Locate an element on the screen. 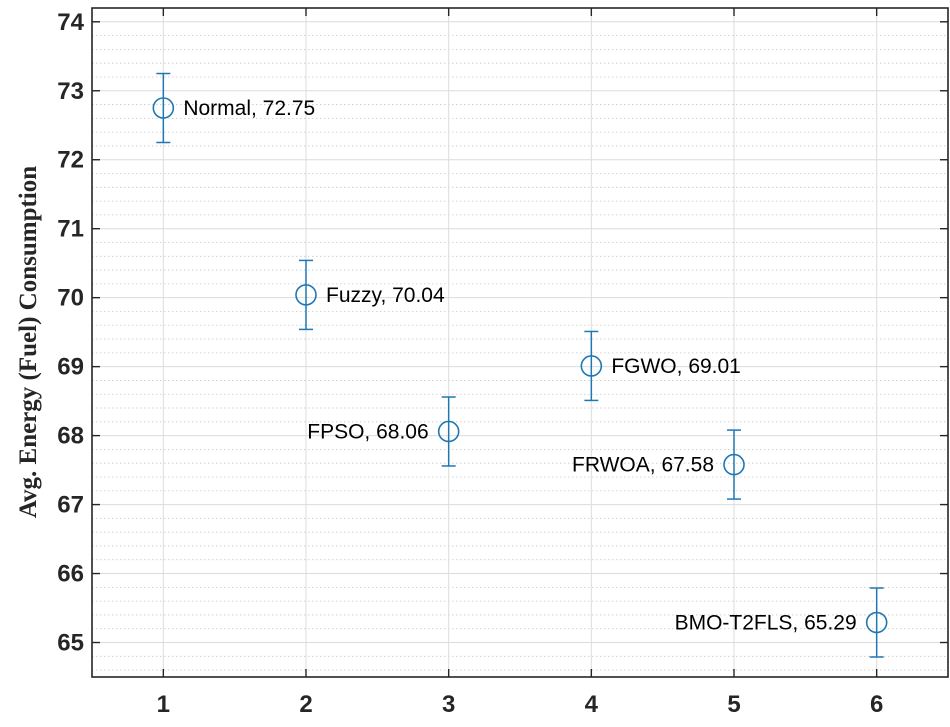 The width and height of the screenshot is (950, 727). y-tick-label: 71 is located at coordinates (70, 229).